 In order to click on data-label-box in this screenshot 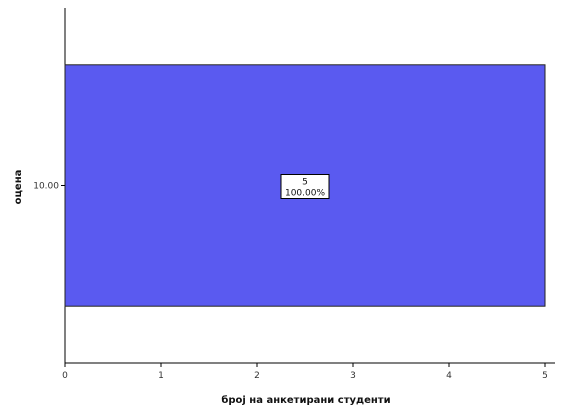, I will do `click(305, 186)`.